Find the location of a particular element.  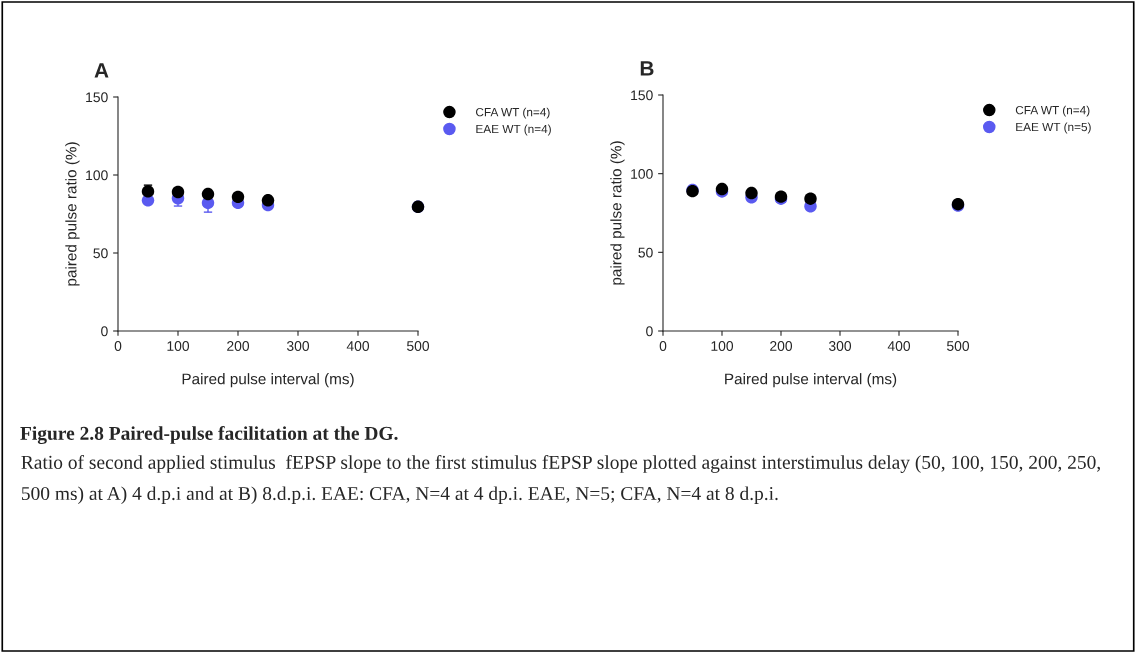

caption: Figure 2.8 Paired-pulse facilitation at the DG. is located at coordinates (209, 435).